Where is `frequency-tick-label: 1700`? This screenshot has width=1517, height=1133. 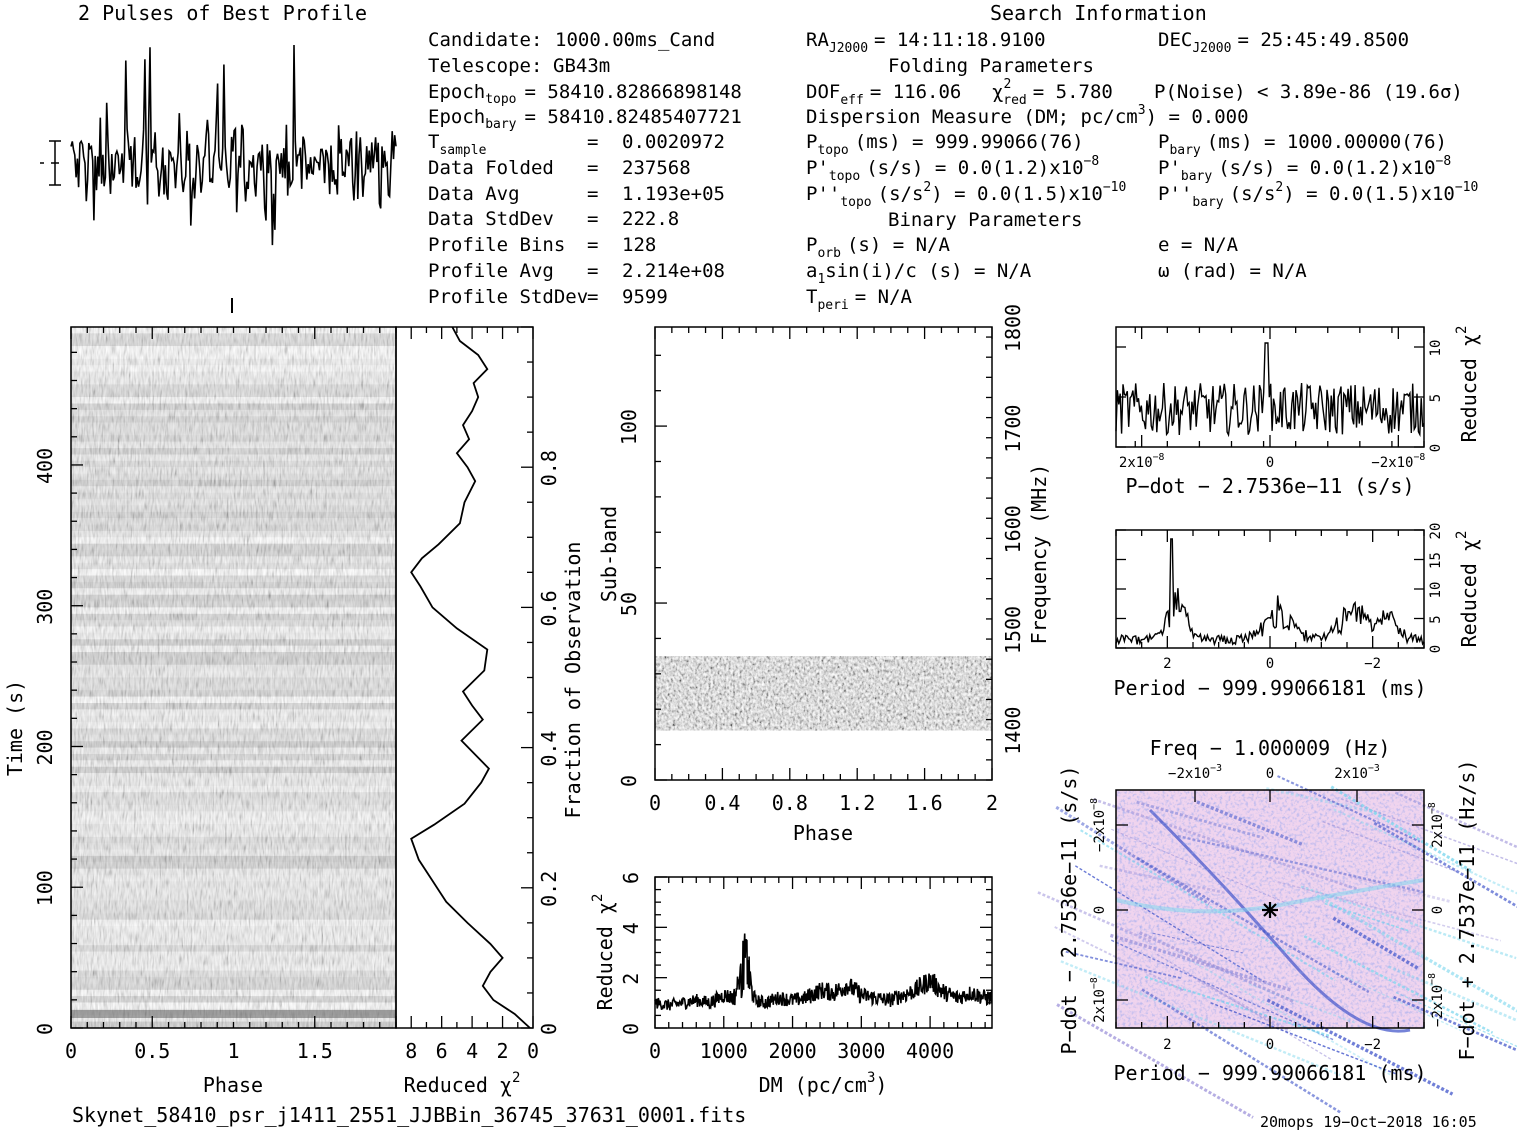
frequency-tick-label: 1700 is located at coordinates (1013, 429).